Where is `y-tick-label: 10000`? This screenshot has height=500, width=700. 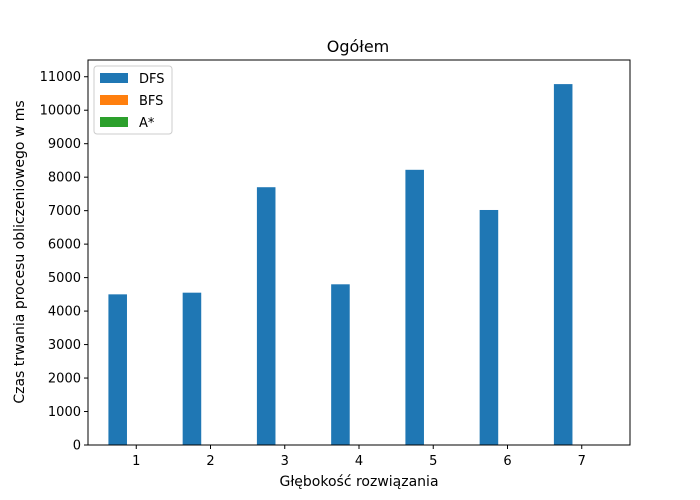
y-tick-label: 10000 is located at coordinates (60, 111).